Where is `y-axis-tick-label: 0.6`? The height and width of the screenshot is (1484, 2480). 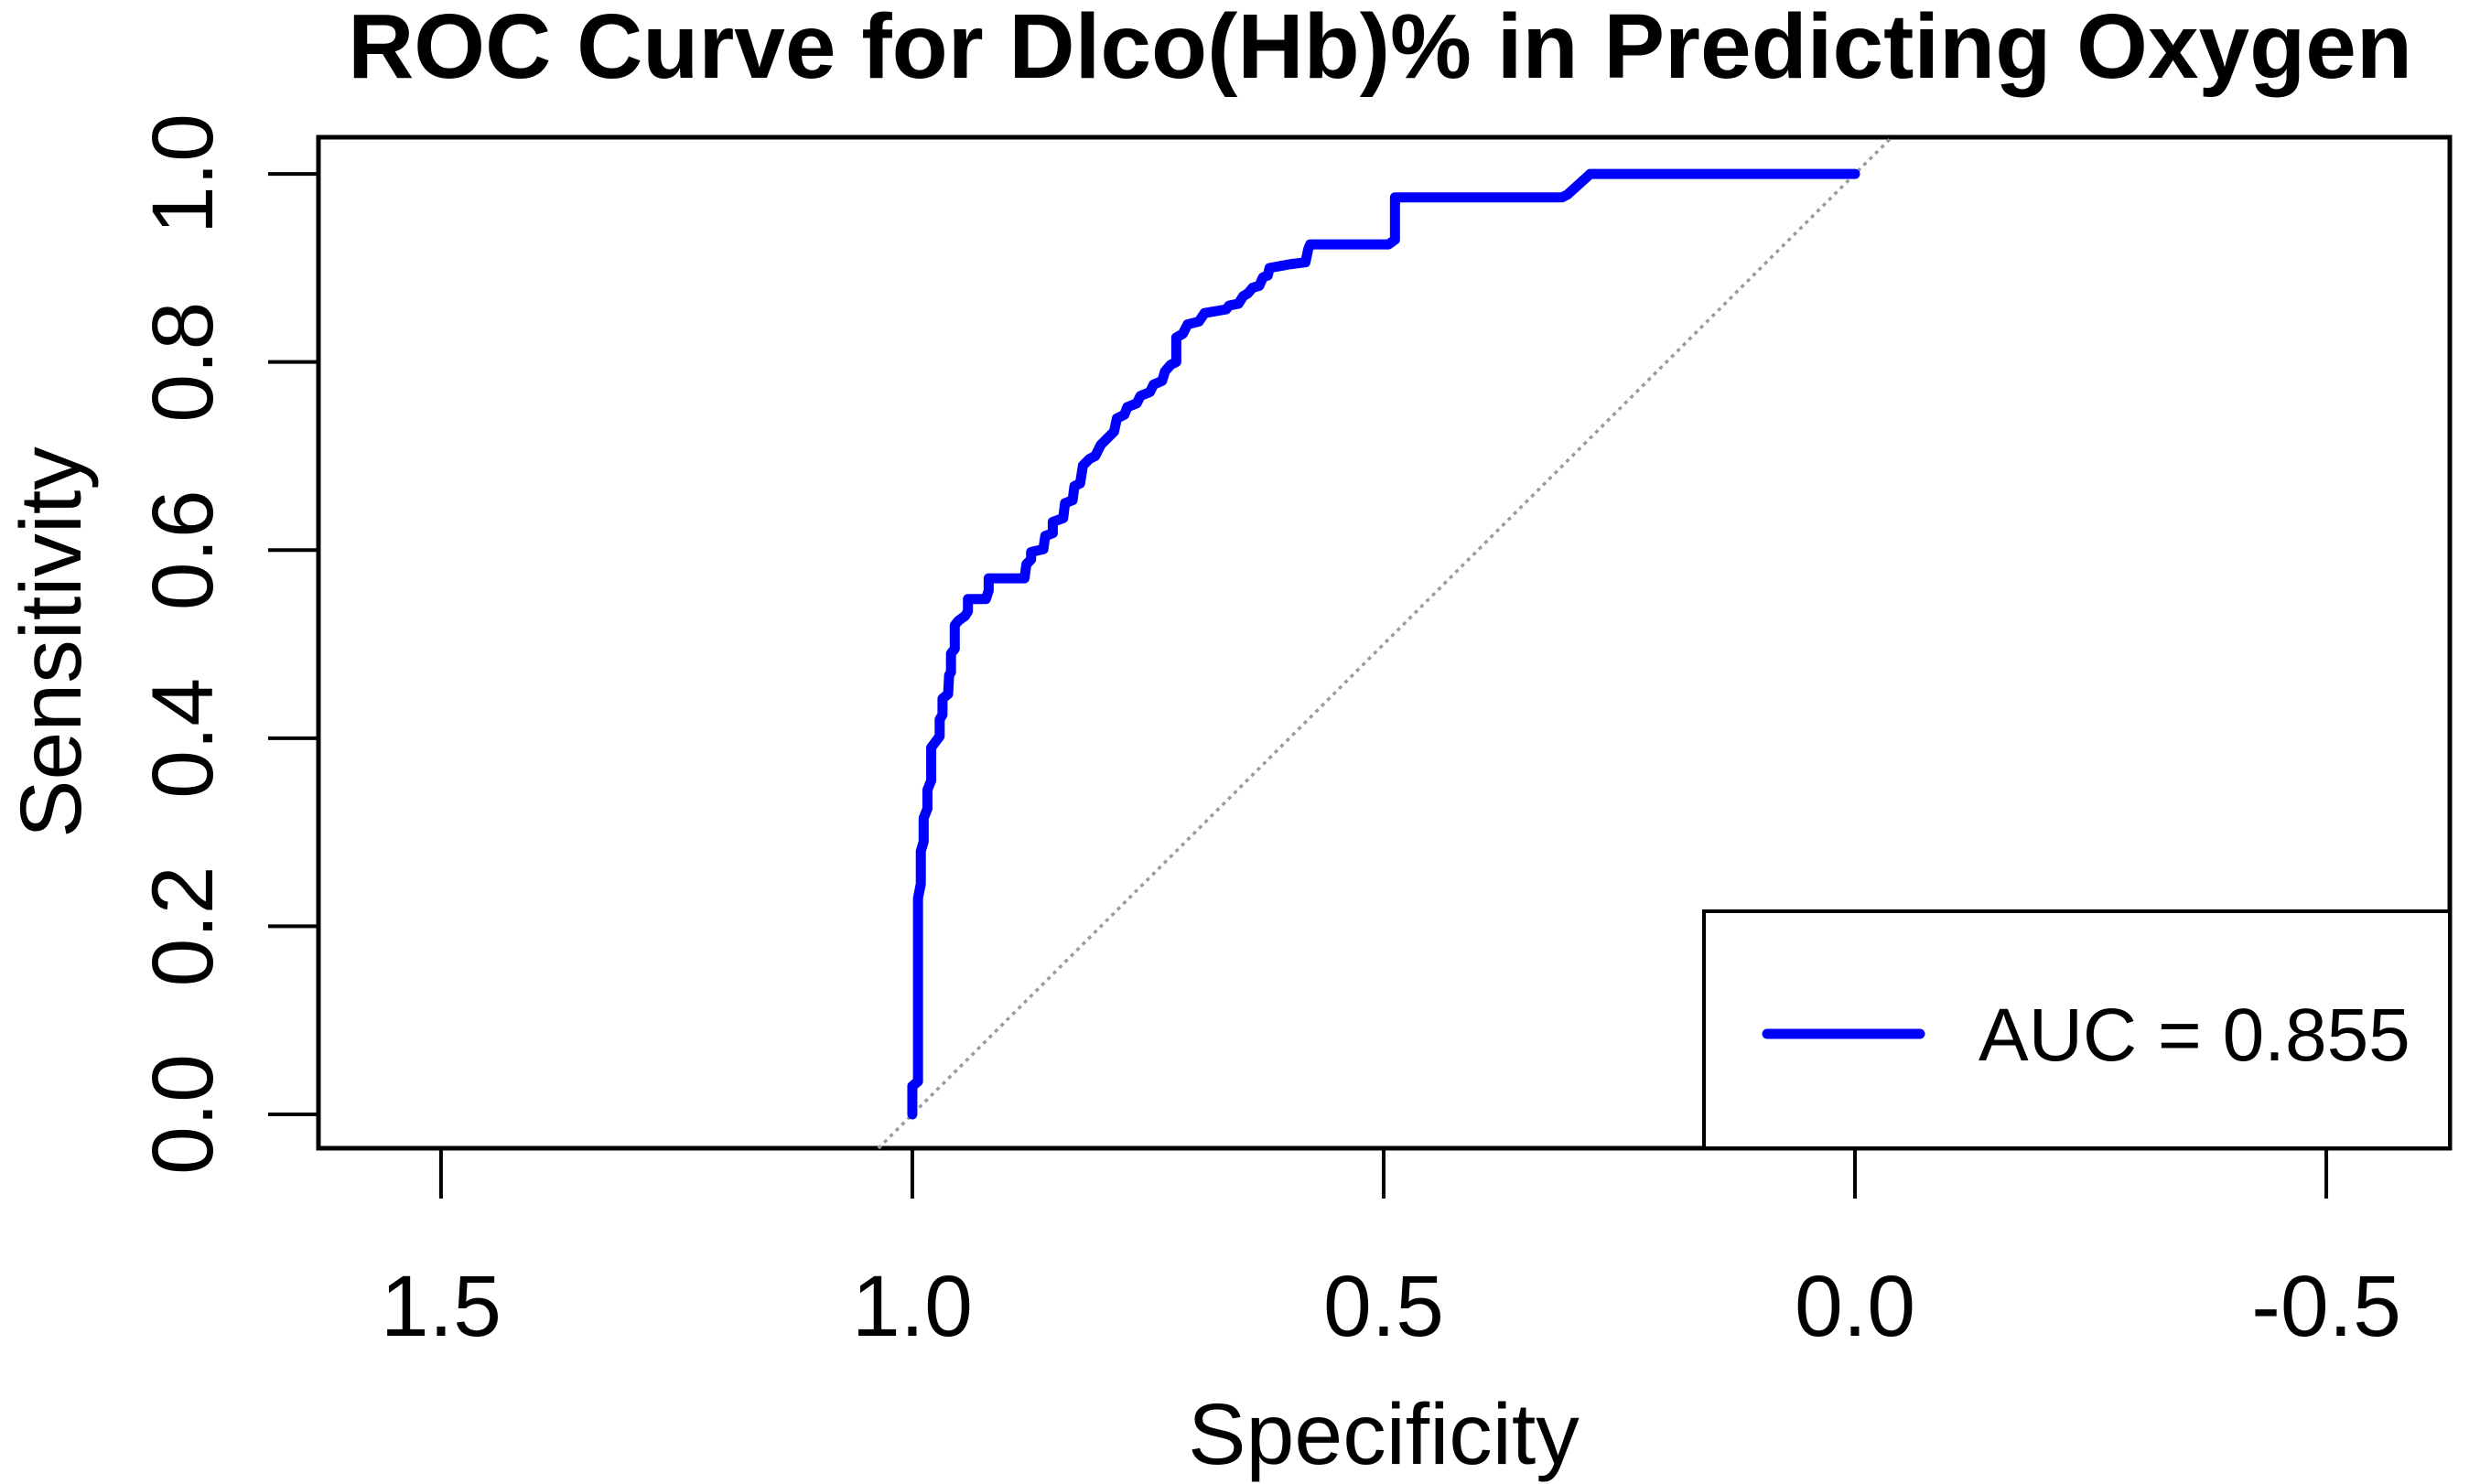
y-axis-tick-label: 0.6 is located at coordinates (184, 549).